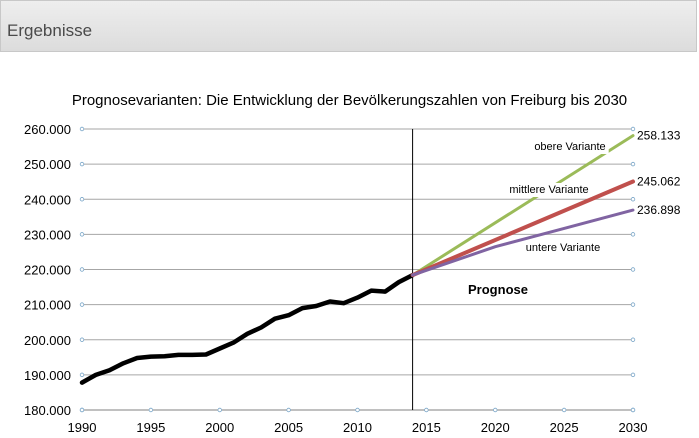 Image resolution: width=699 pixels, height=438 pixels. I want to click on y-tick-label: 200.000, so click(47, 340).